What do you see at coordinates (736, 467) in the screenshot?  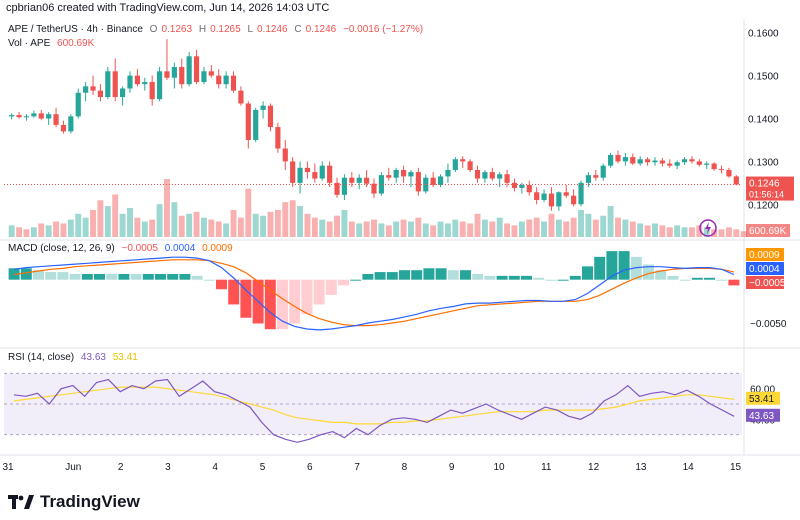 I see `time-axis-label: 15` at bounding box center [736, 467].